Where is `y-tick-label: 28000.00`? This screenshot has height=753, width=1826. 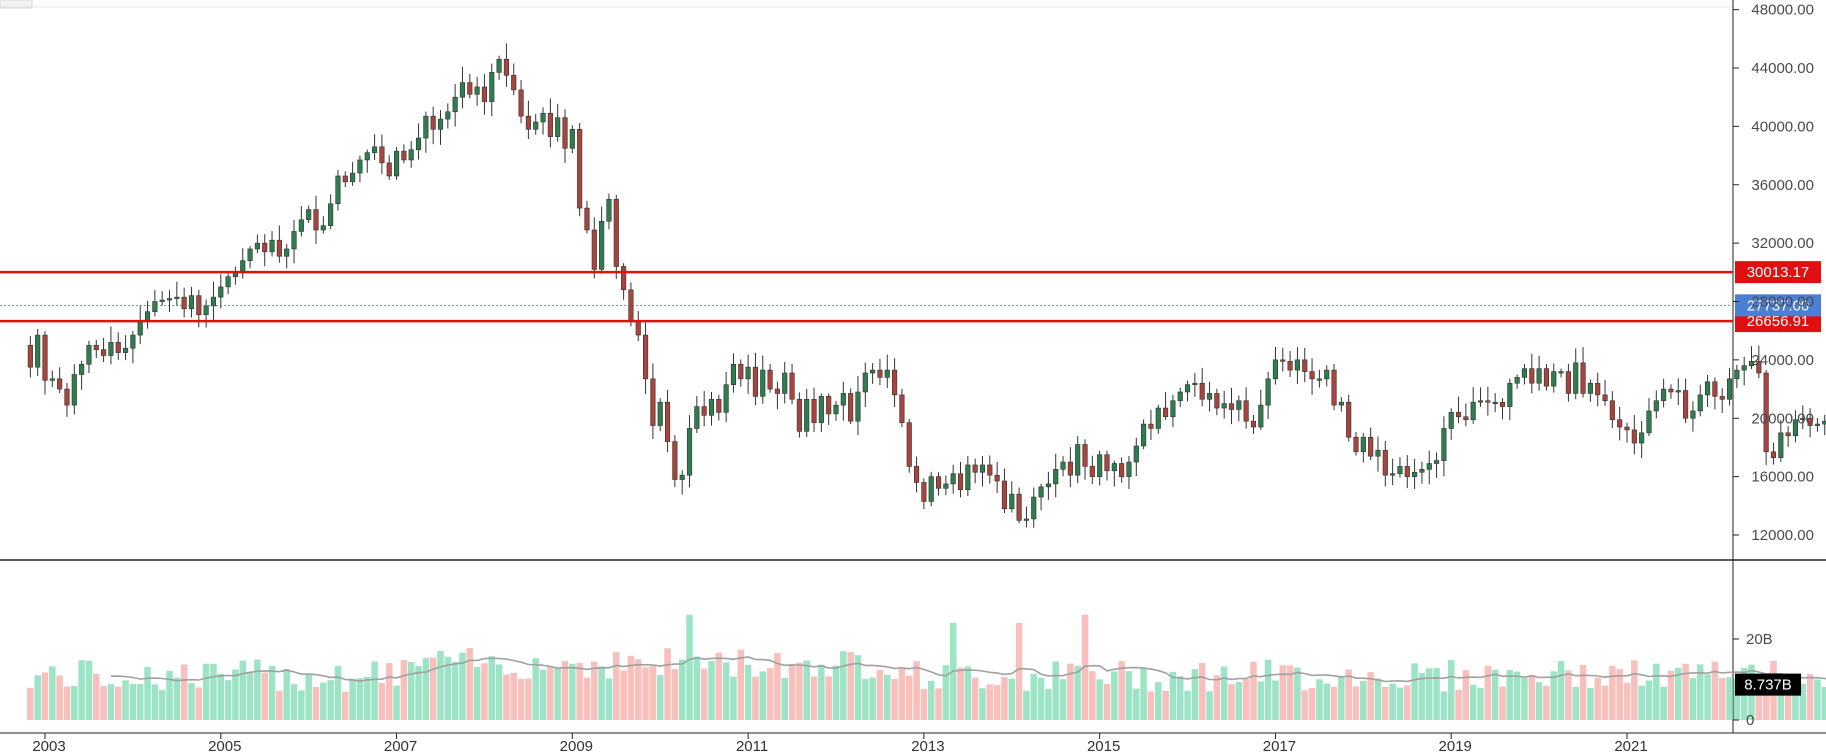 y-tick-label: 28000.00 is located at coordinates (1782, 302).